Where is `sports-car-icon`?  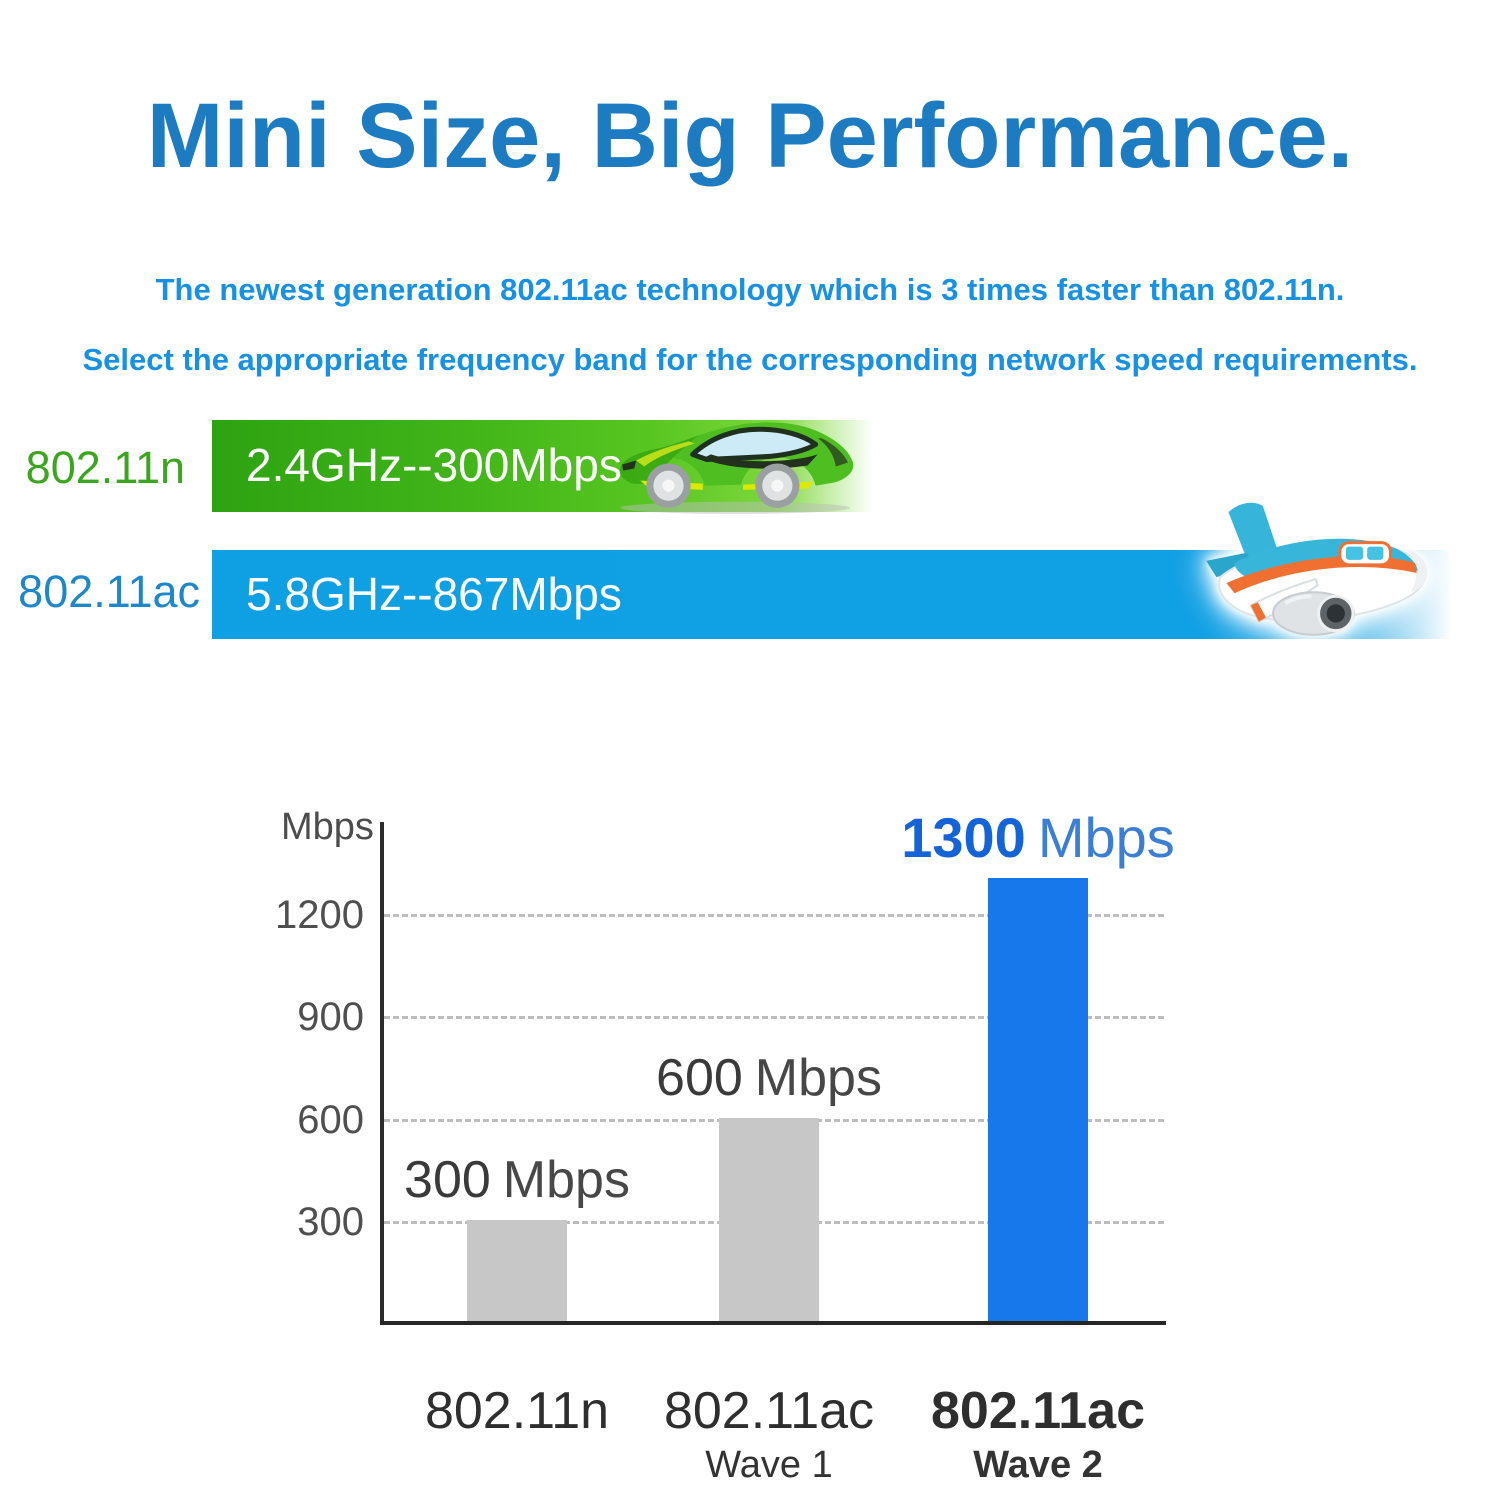
sports-car-icon is located at coordinates (736, 468).